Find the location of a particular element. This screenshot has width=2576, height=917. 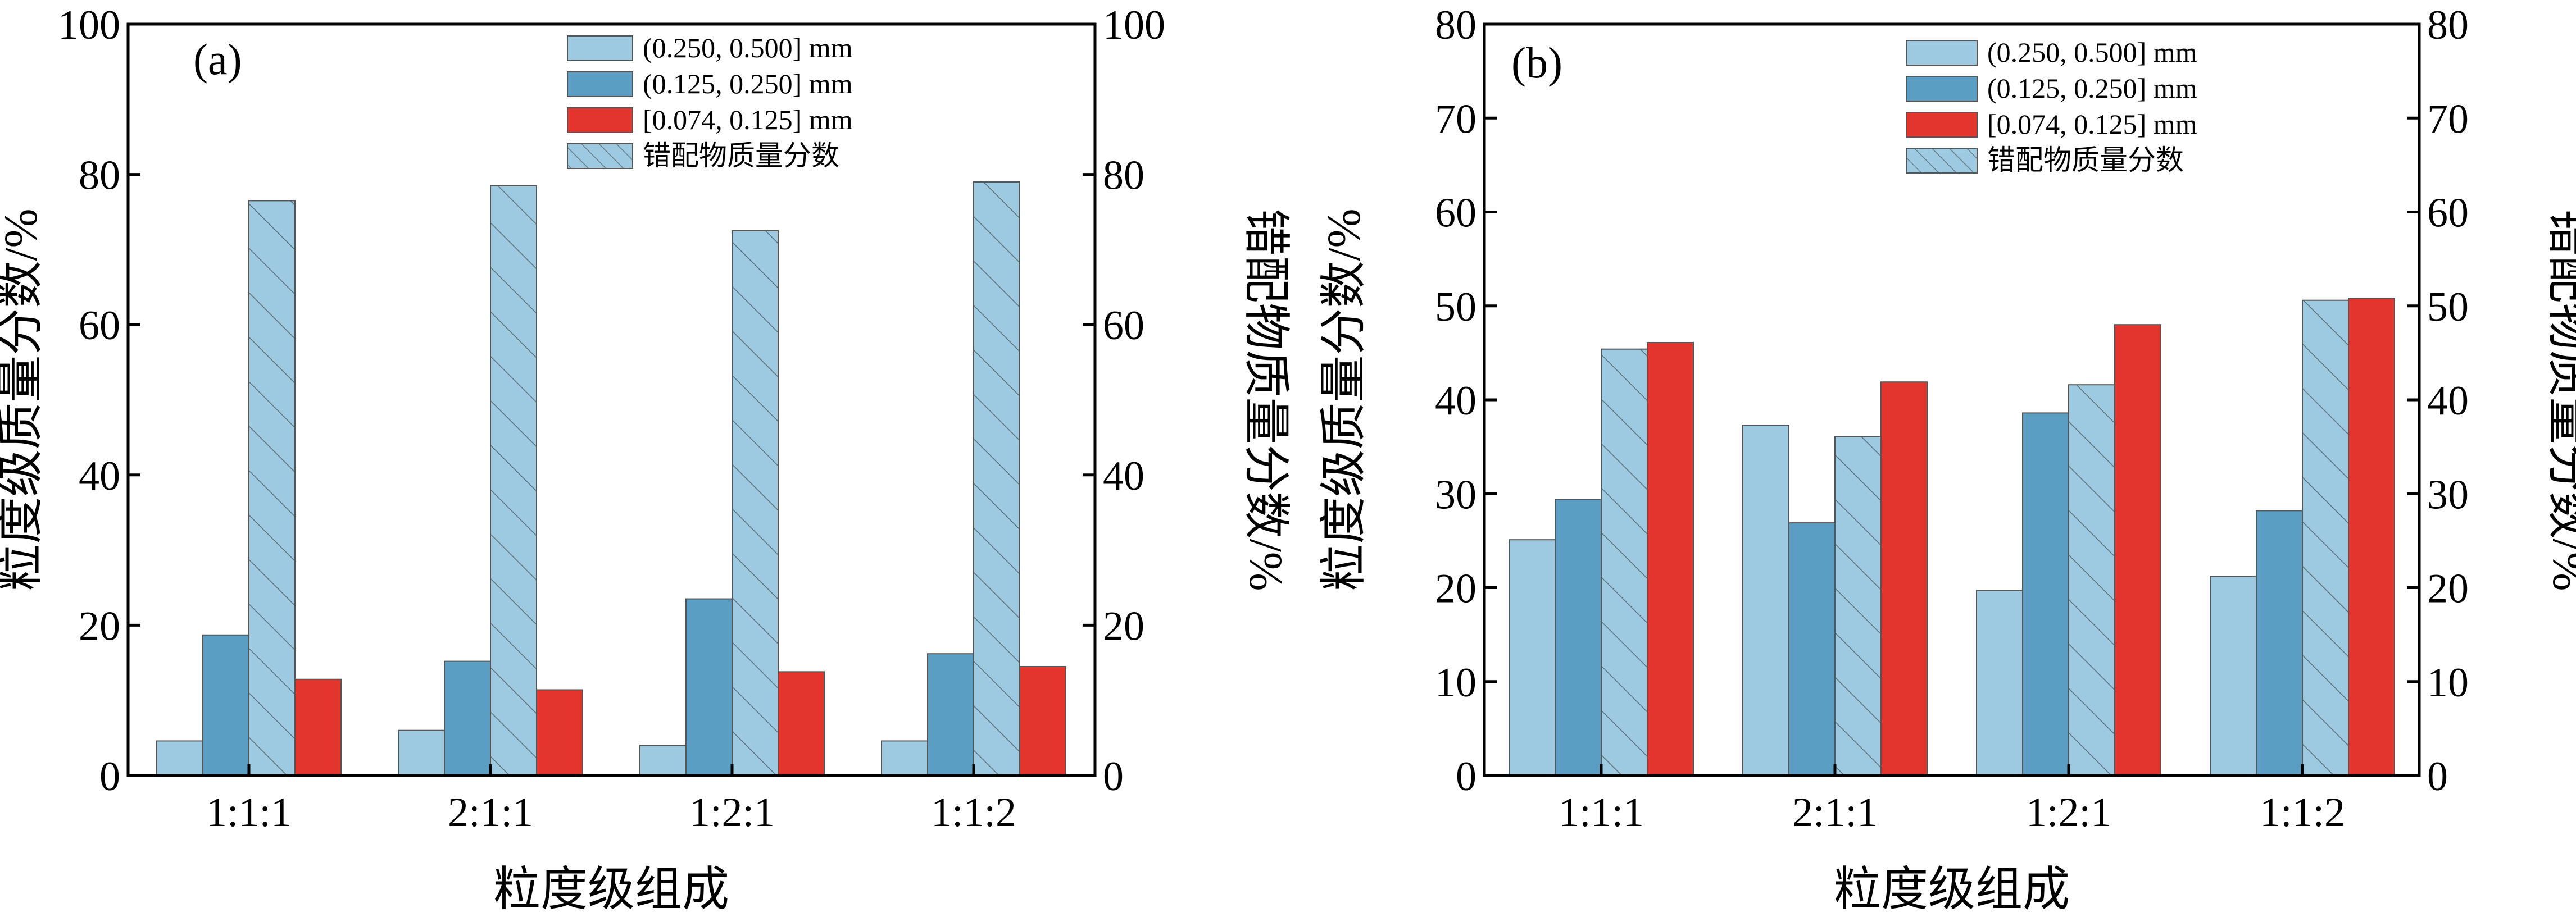

legend-item: (0.125, 0.250] mm is located at coordinates (2052, 88).